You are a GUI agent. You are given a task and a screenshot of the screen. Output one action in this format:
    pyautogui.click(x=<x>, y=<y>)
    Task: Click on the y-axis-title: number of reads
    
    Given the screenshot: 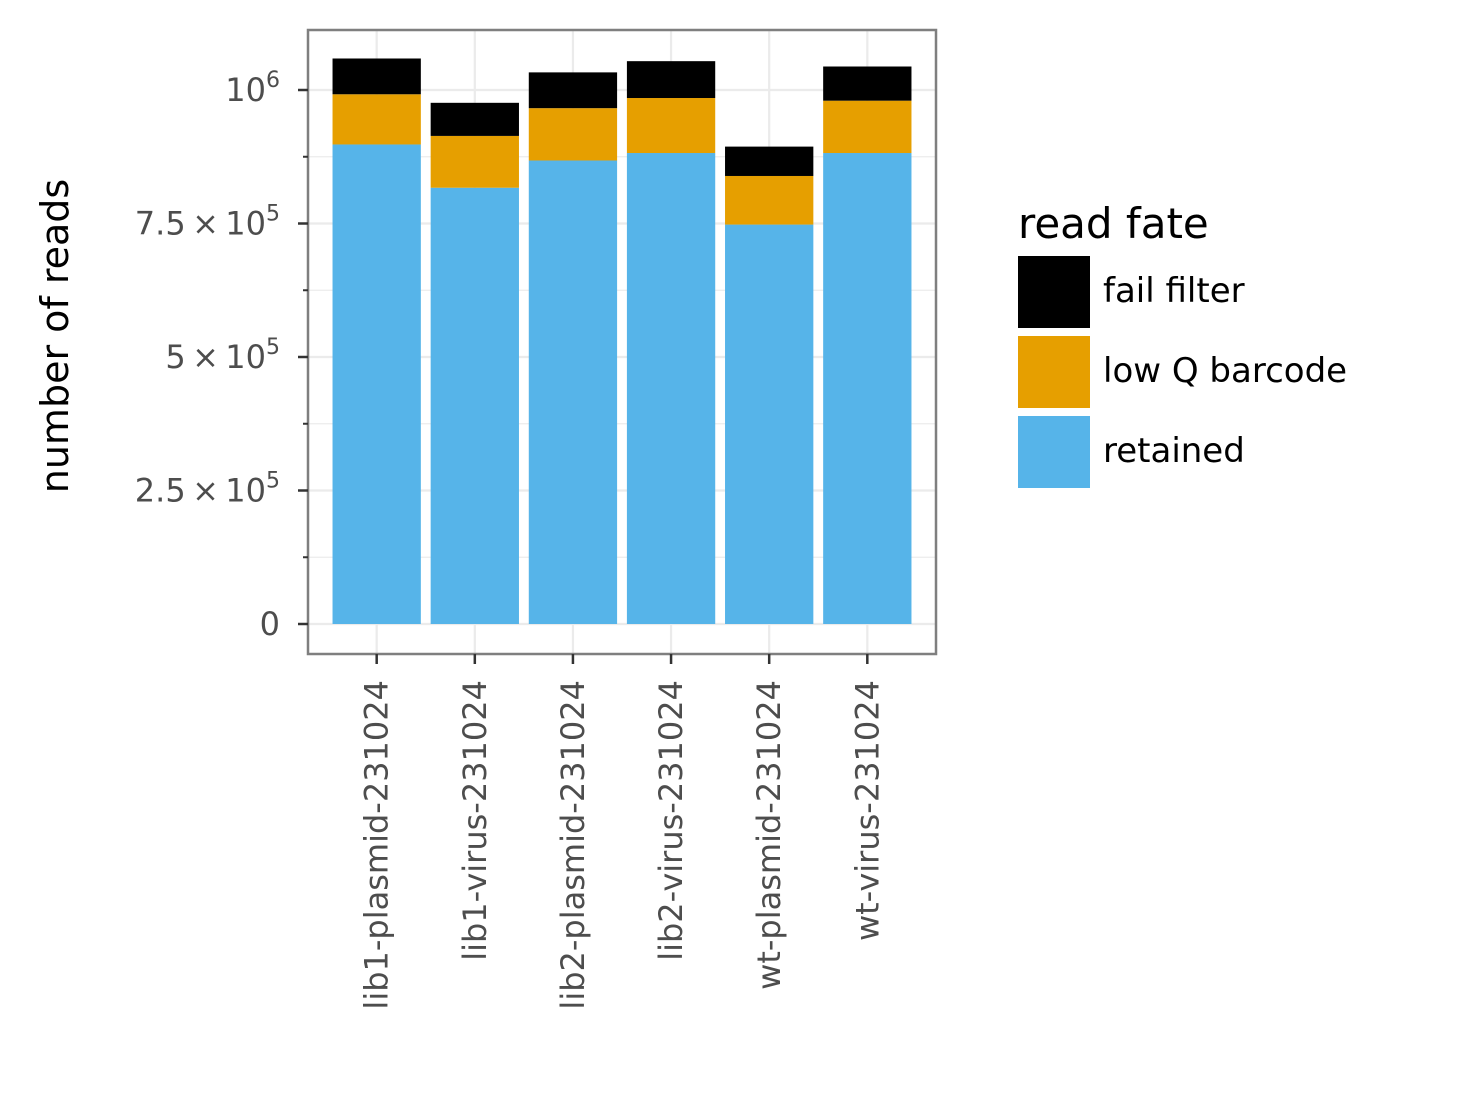 What is the action you would take?
    pyautogui.click(x=55, y=336)
    